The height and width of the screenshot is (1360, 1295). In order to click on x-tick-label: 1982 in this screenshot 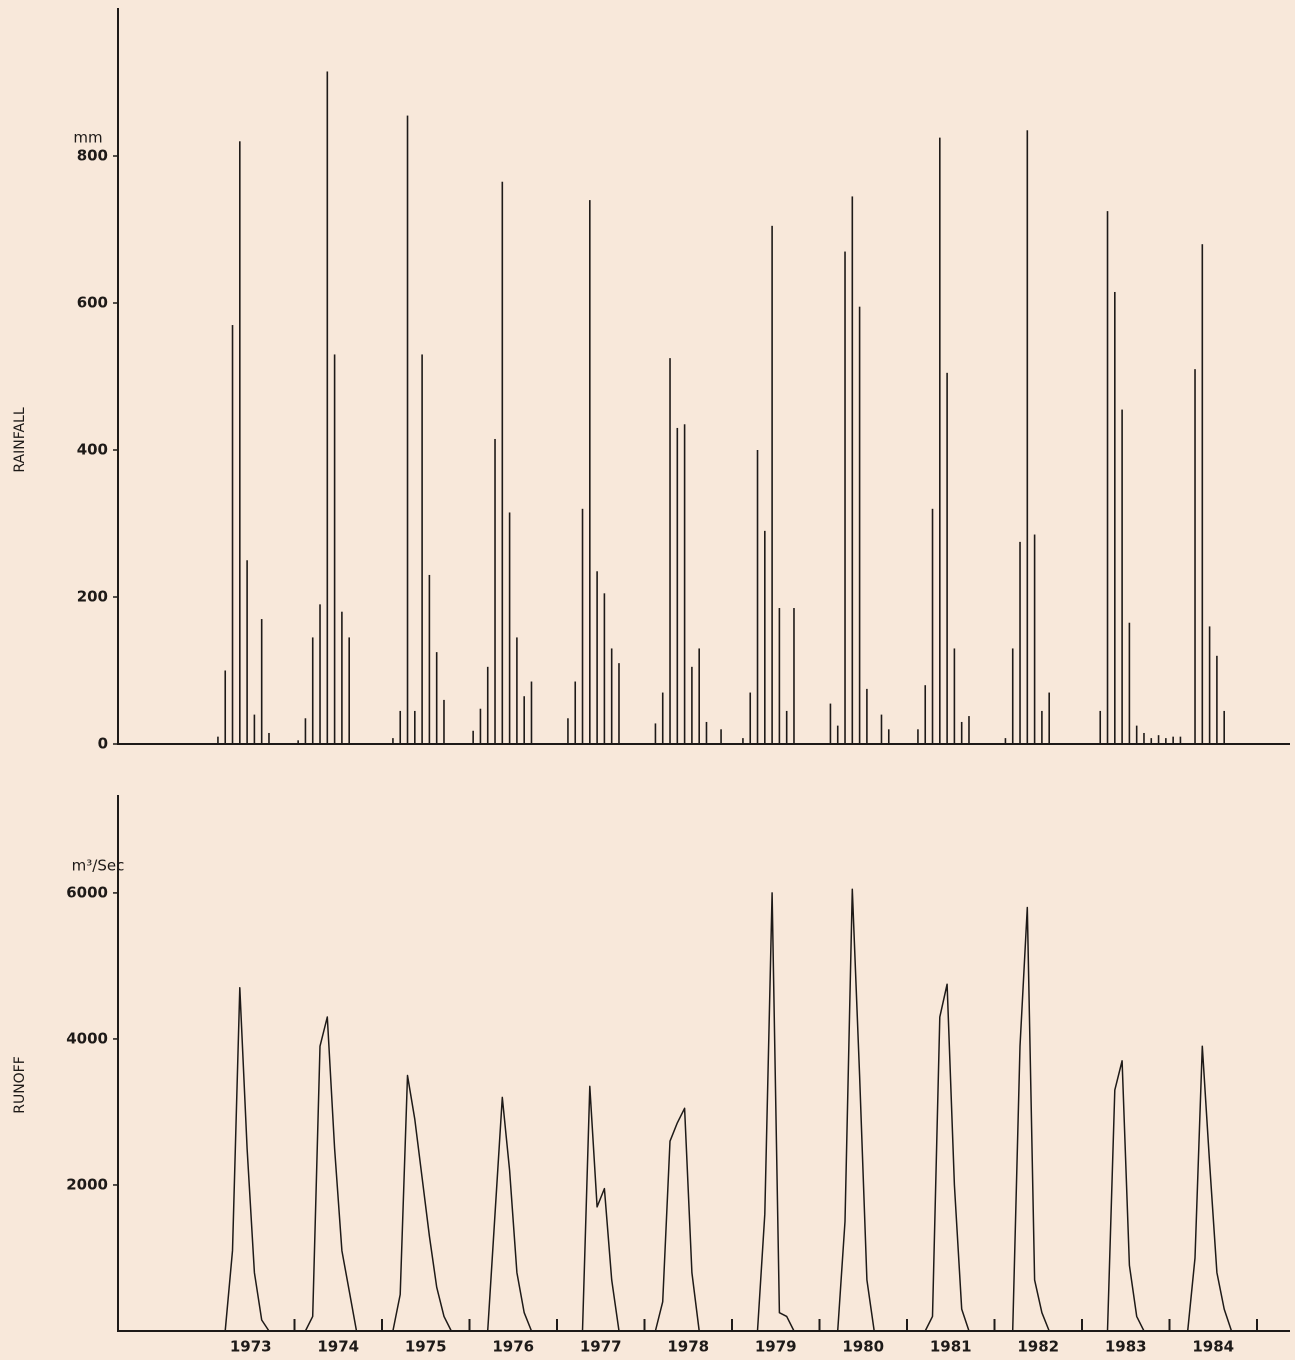, I will do `click(1038, 1347)`.